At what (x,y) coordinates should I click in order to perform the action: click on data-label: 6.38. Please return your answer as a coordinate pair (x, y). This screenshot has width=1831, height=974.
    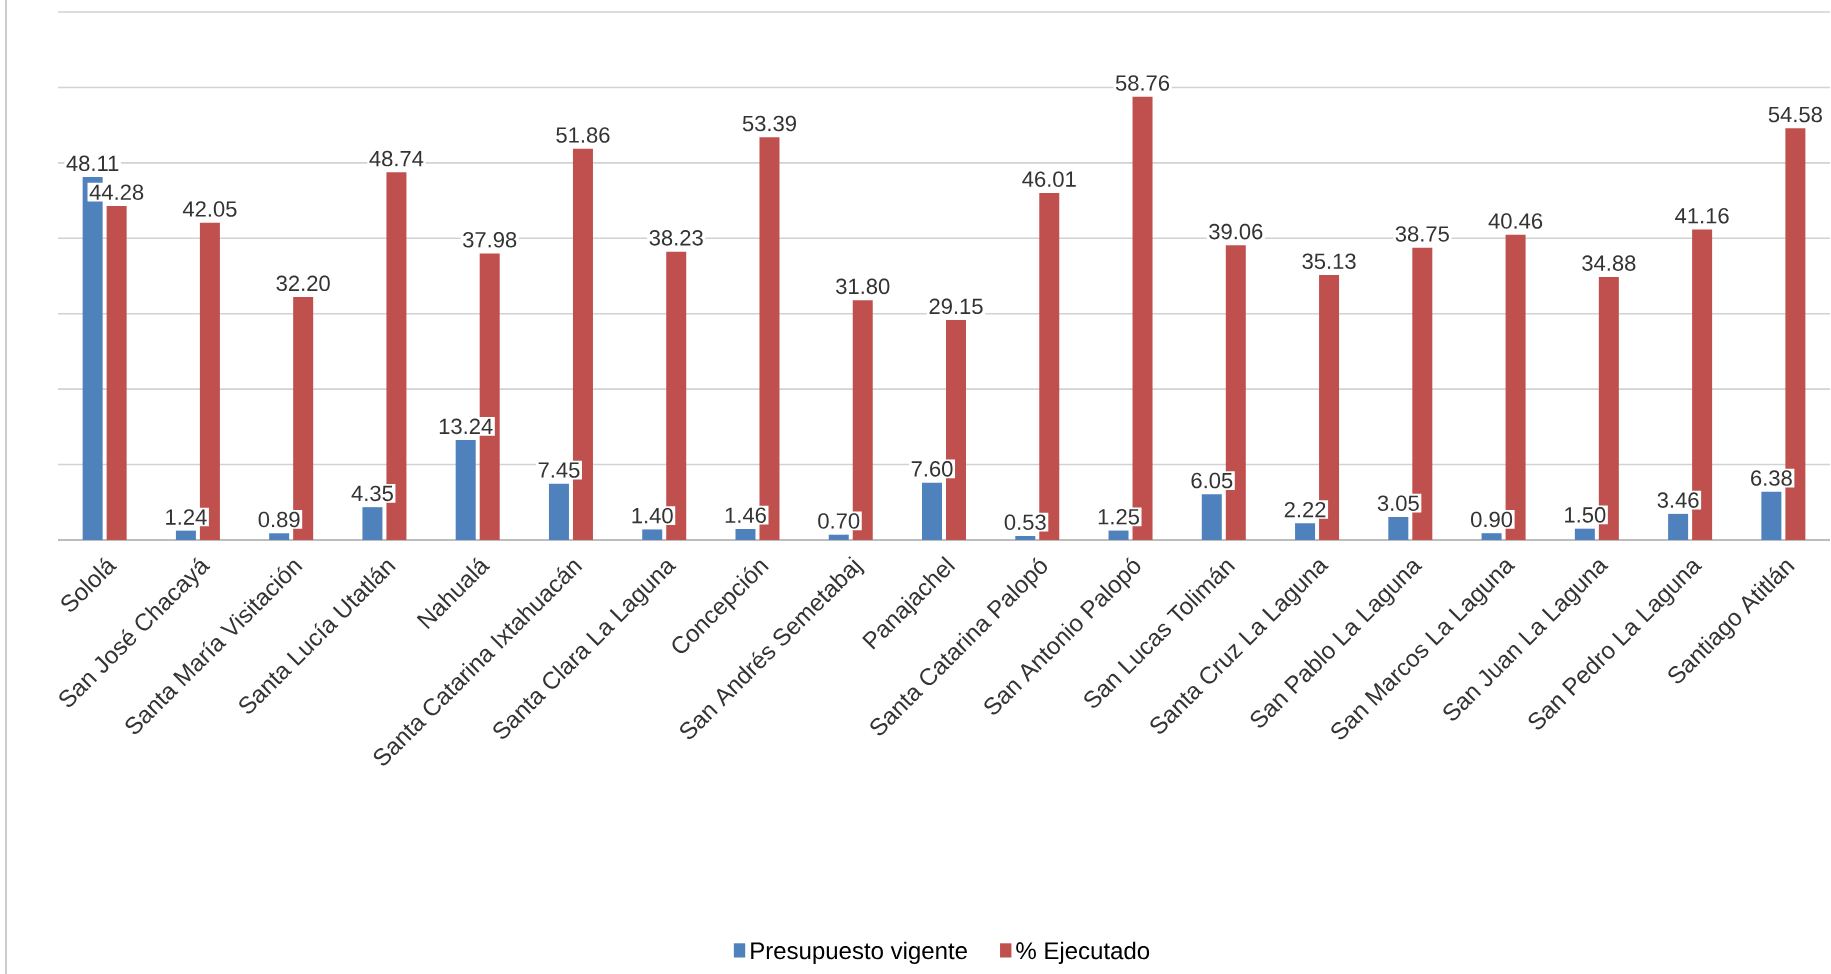
    Looking at the image, I should click on (1771, 478).